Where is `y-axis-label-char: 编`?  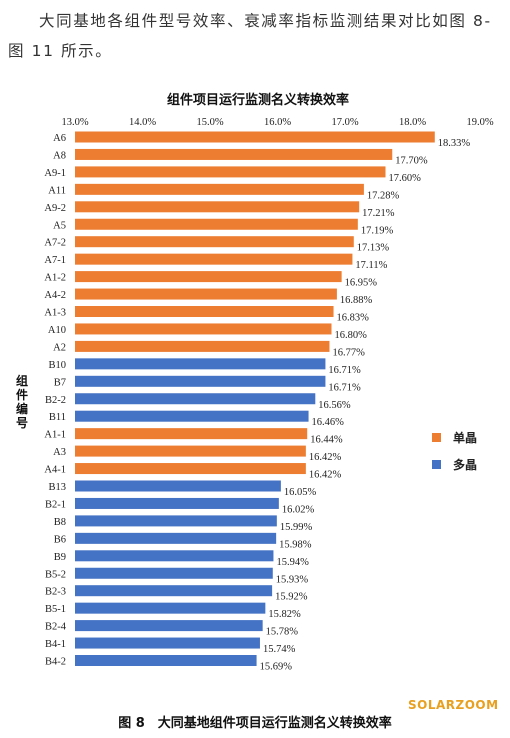 y-axis-label-char: 编 is located at coordinates (21, 408).